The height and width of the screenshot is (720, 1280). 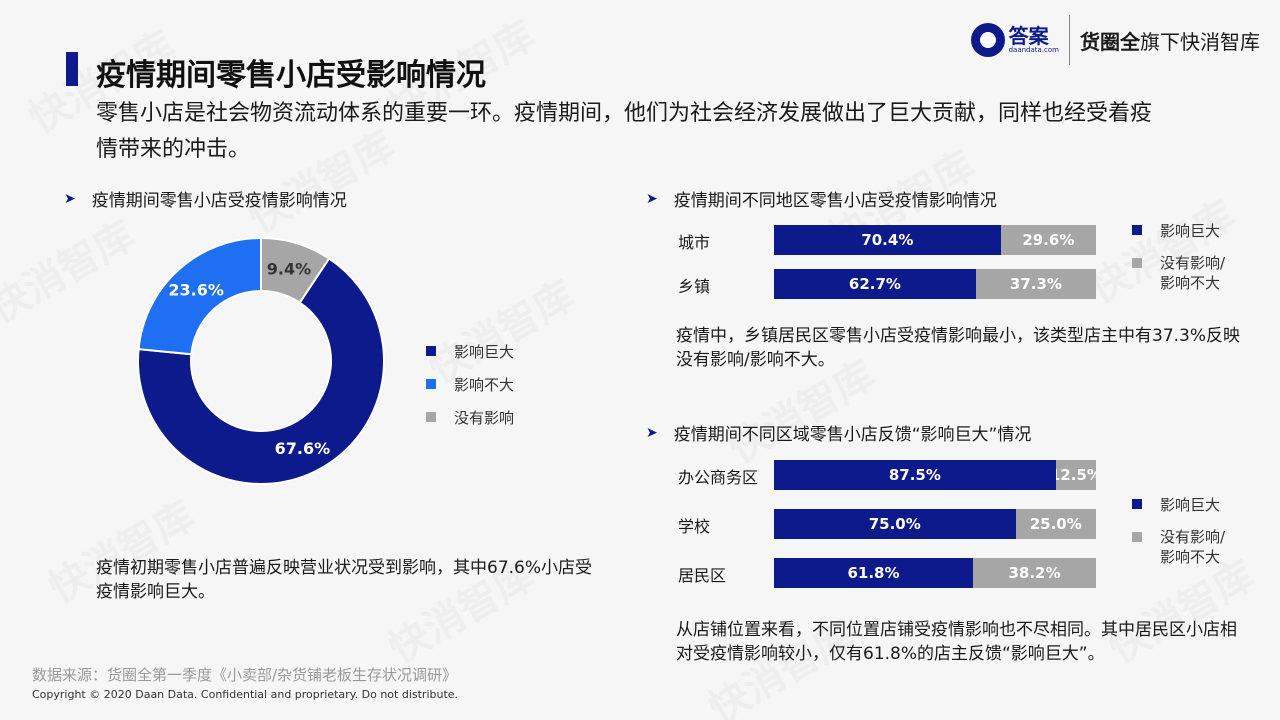 I want to click on legend-label: 没有影响, so click(x=484, y=418).